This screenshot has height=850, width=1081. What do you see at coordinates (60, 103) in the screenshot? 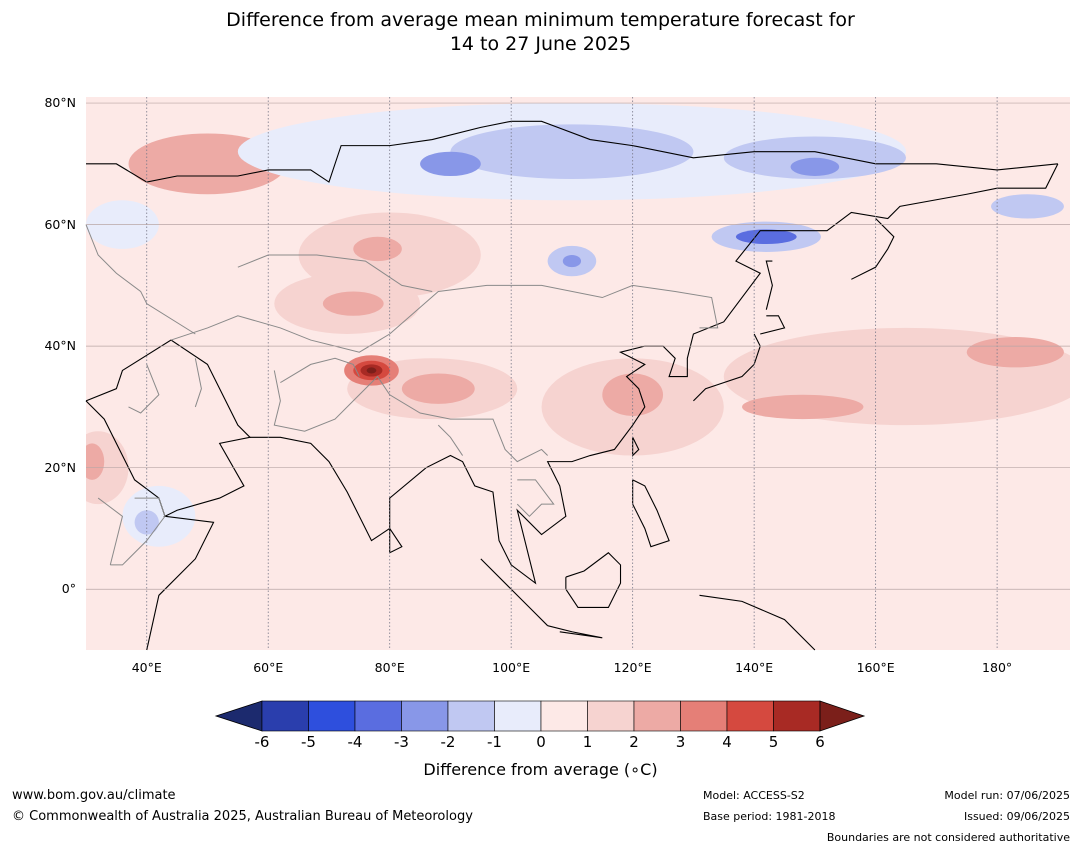
I see `latitude-label: 80°N` at bounding box center [60, 103].